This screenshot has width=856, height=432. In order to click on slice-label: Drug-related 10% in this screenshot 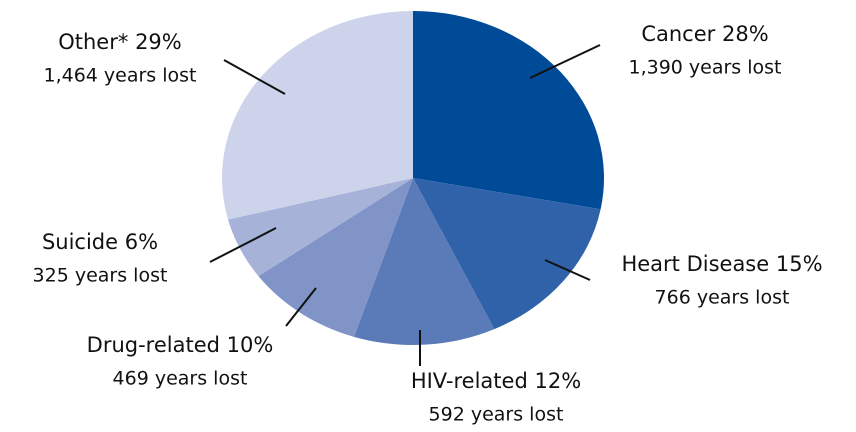, I will do `click(180, 345)`.